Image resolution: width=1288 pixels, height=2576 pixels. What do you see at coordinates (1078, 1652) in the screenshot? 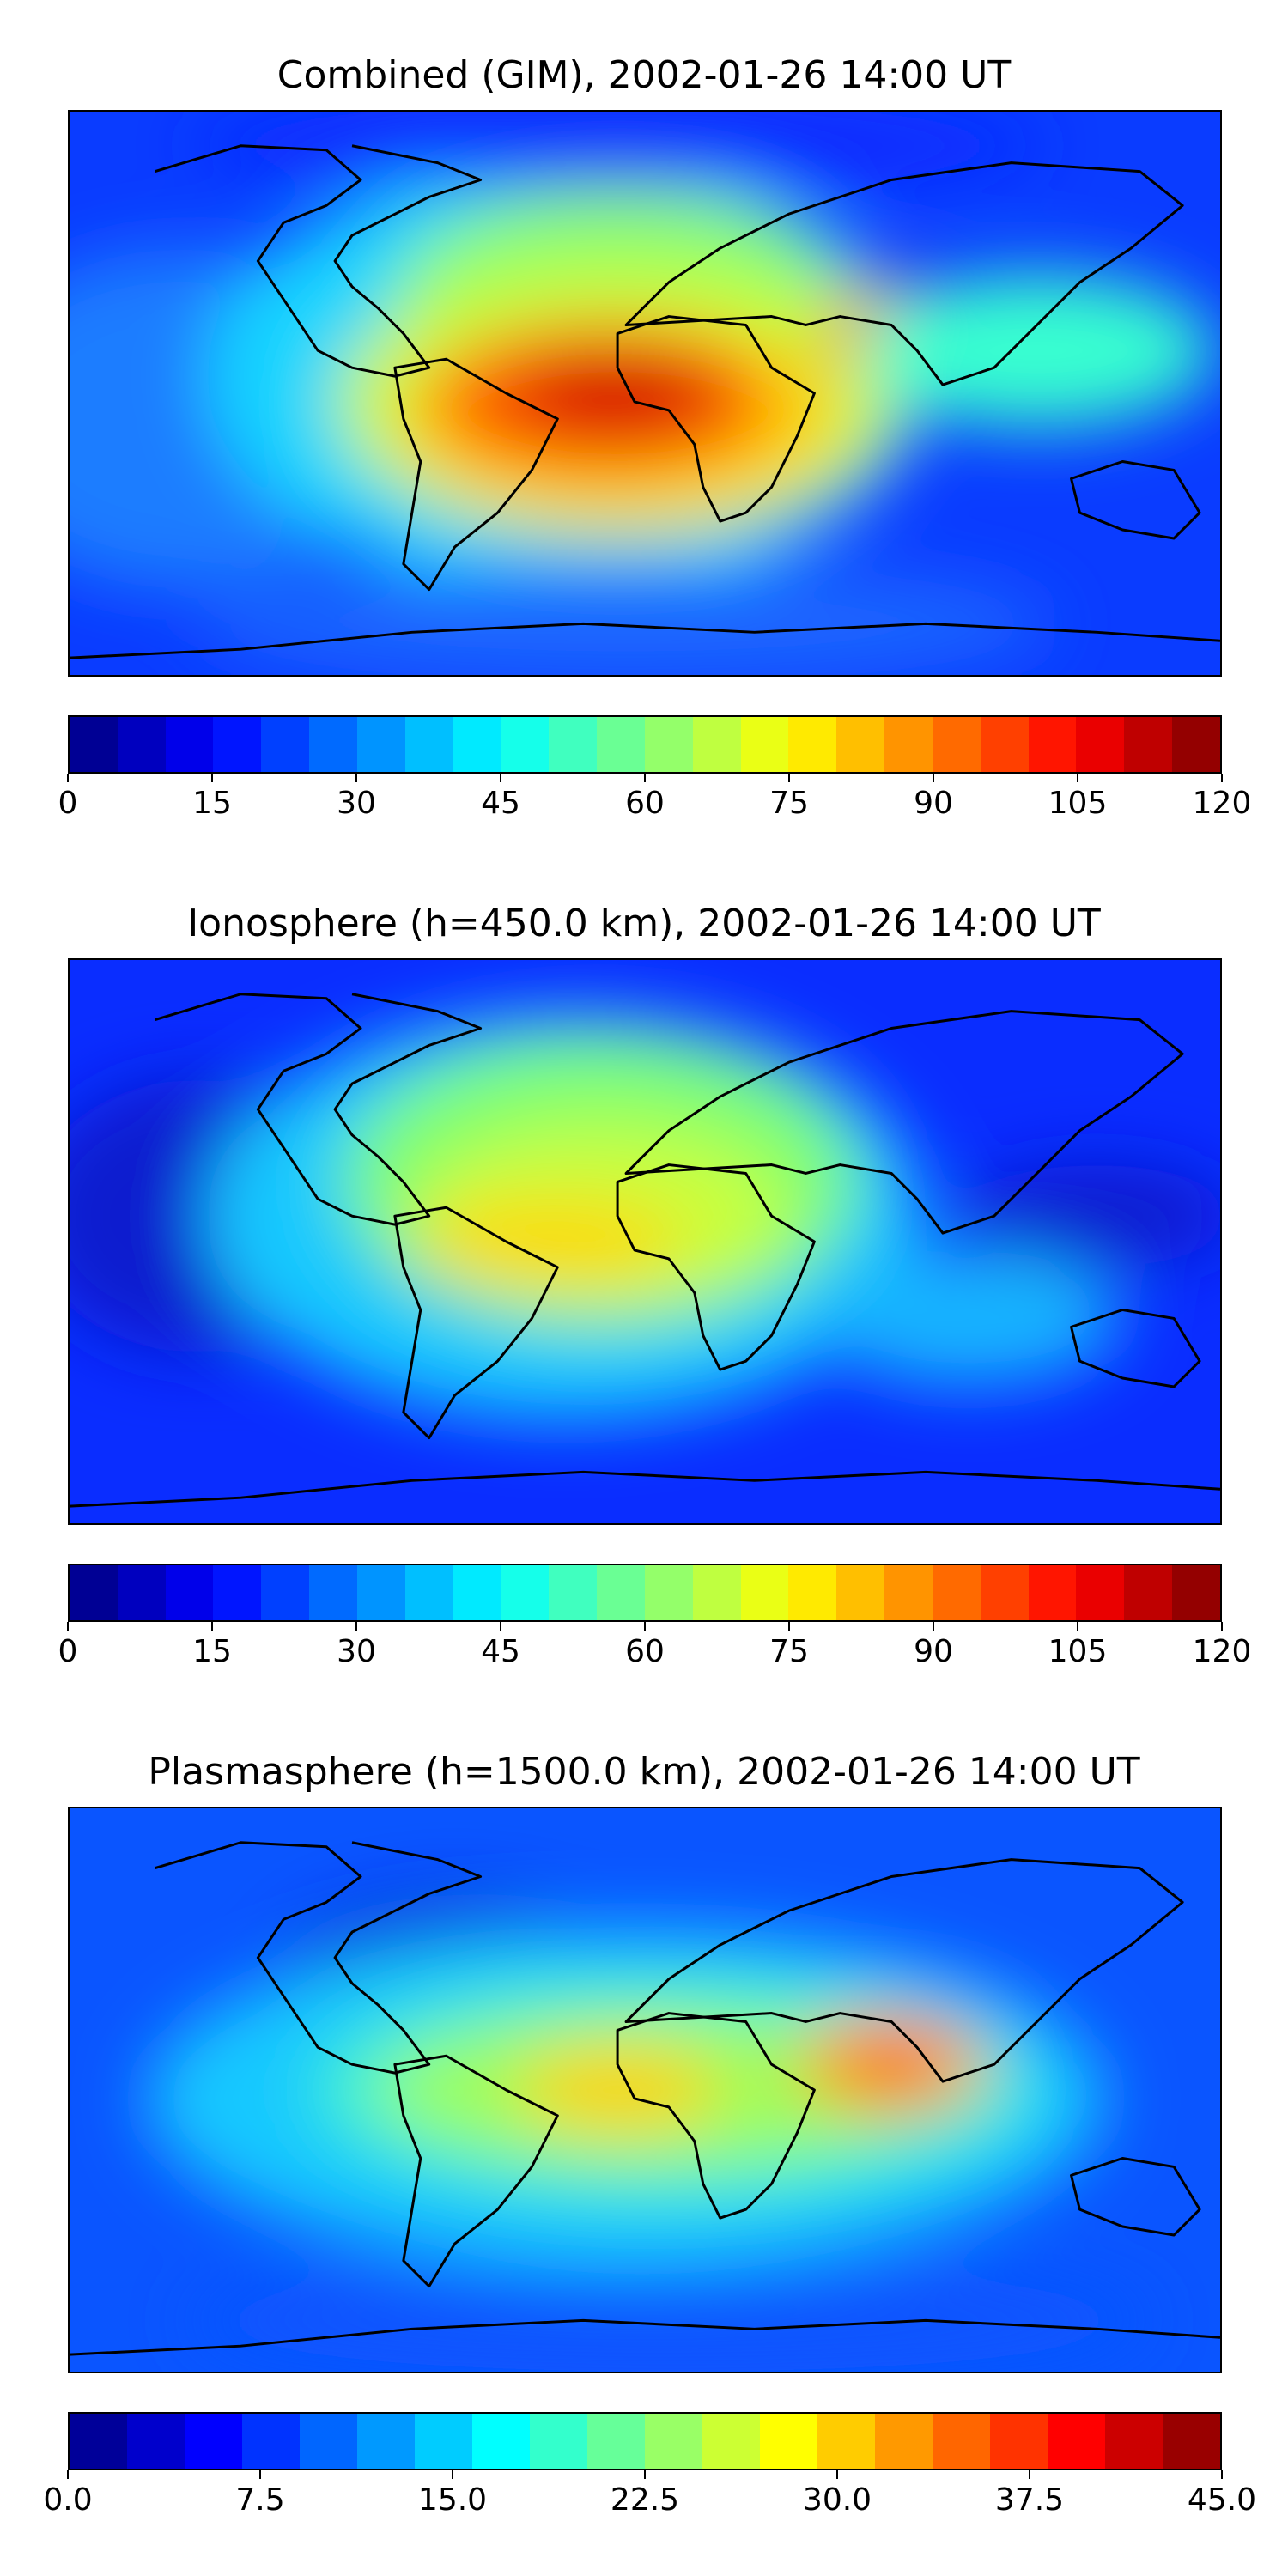
I see `colorbar-tick-label: 105` at bounding box center [1078, 1652].